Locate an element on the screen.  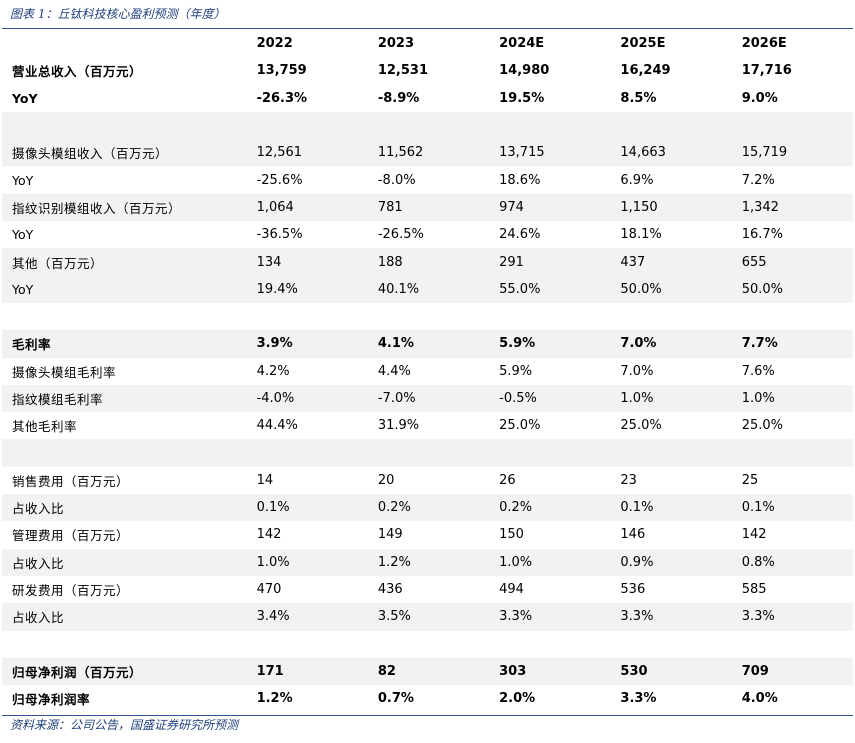
value-cell: 149 is located at coordinates (390, 535).